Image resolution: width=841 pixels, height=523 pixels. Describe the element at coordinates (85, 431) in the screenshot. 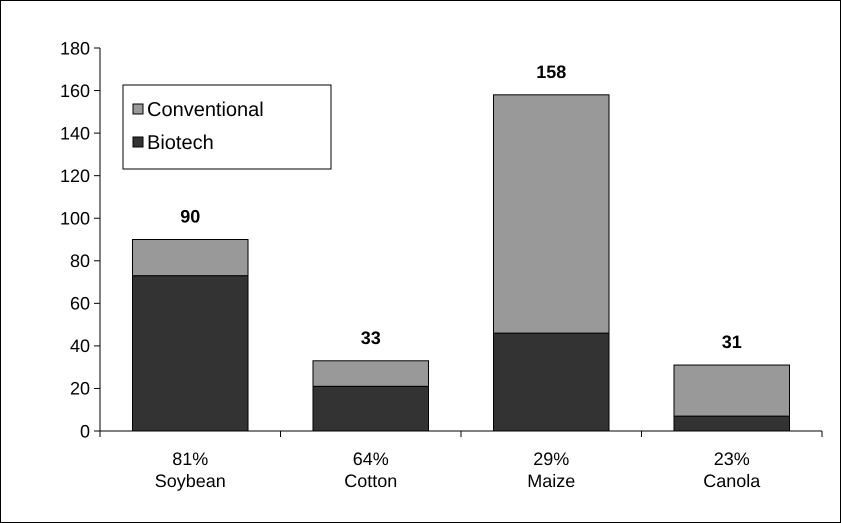

I see `y-tick-label: 0` at that location.